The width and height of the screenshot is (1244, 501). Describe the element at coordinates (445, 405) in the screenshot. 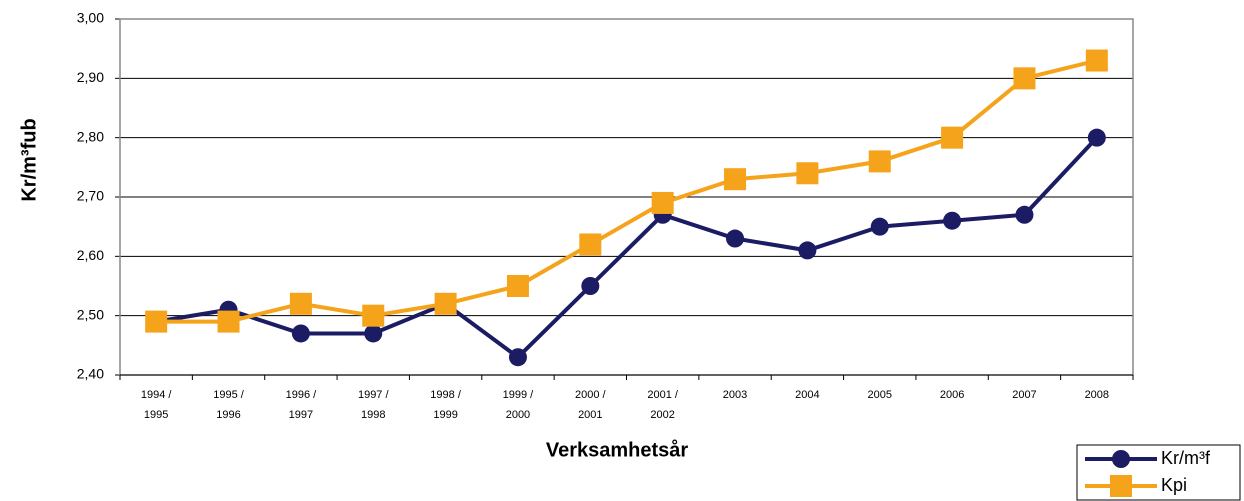

I see `x-tick-label: 1998 / 1999` at that location.